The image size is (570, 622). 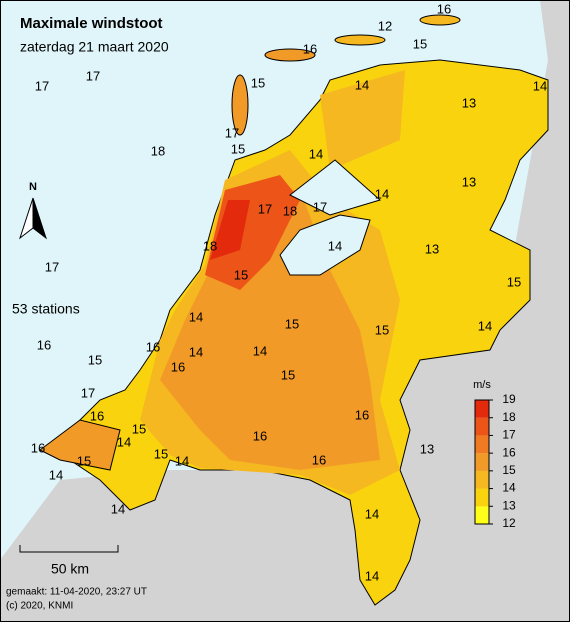 I want to click on scale-bar, so click(x=69, y=549).